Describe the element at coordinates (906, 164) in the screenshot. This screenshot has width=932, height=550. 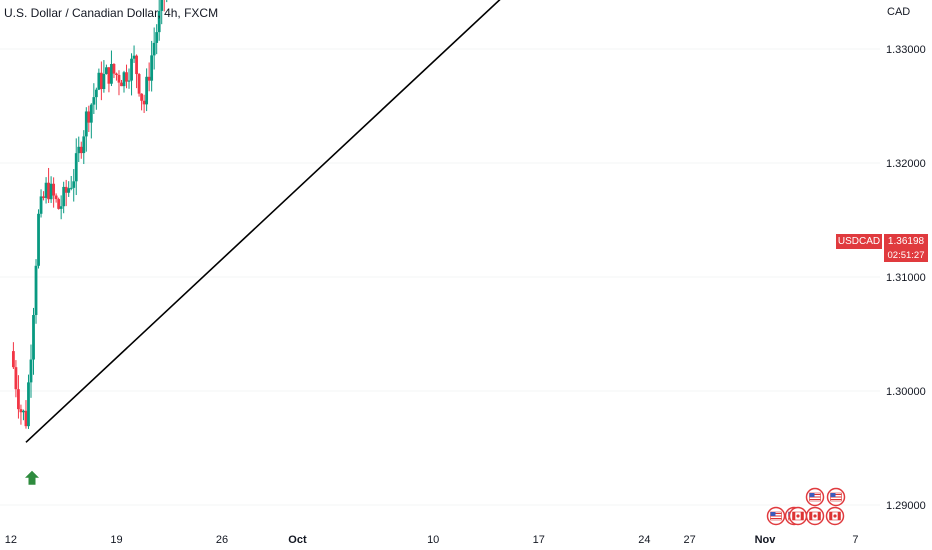
I see `price-tick-label: 1.32000` at that location.